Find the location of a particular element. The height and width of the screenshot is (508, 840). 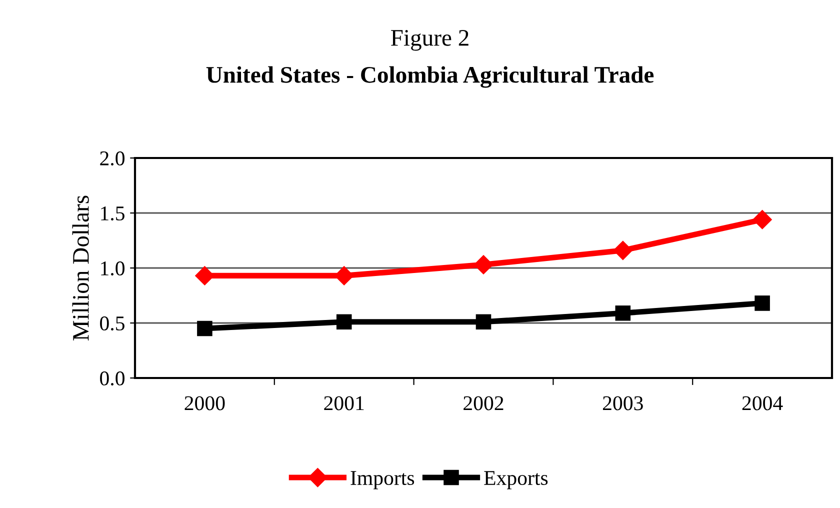

x-tick-label: 2000 is located at coordinates (204, 403).